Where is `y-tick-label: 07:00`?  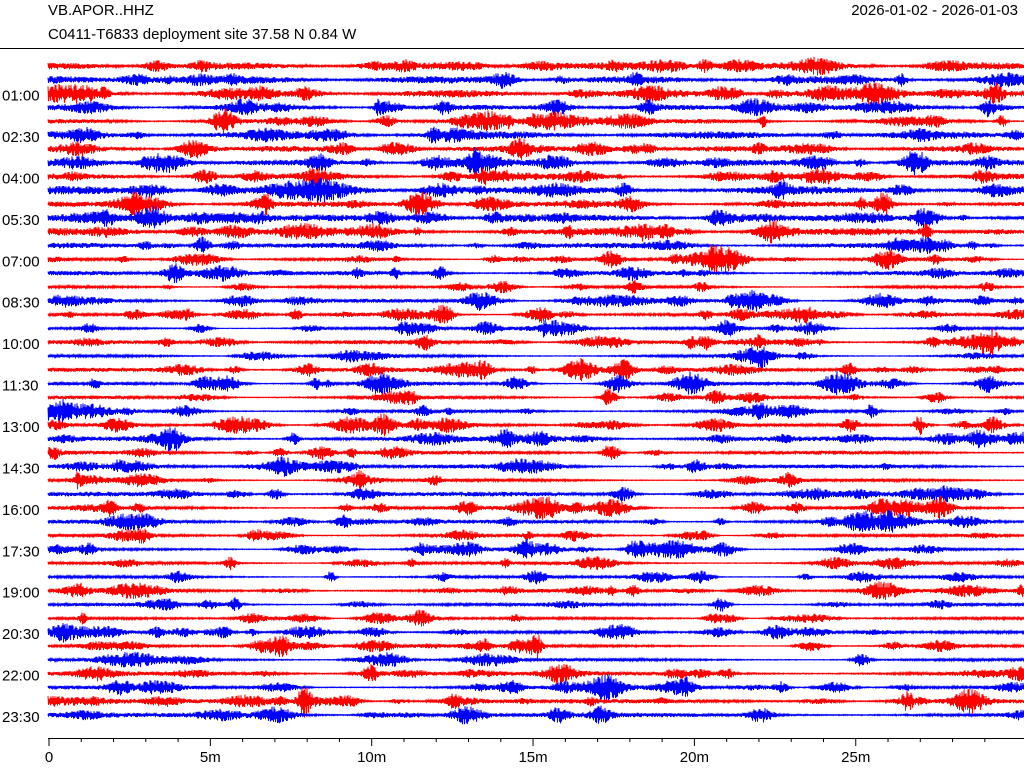 y-tick-label: 07:00 is located at coordinates (21, 261).